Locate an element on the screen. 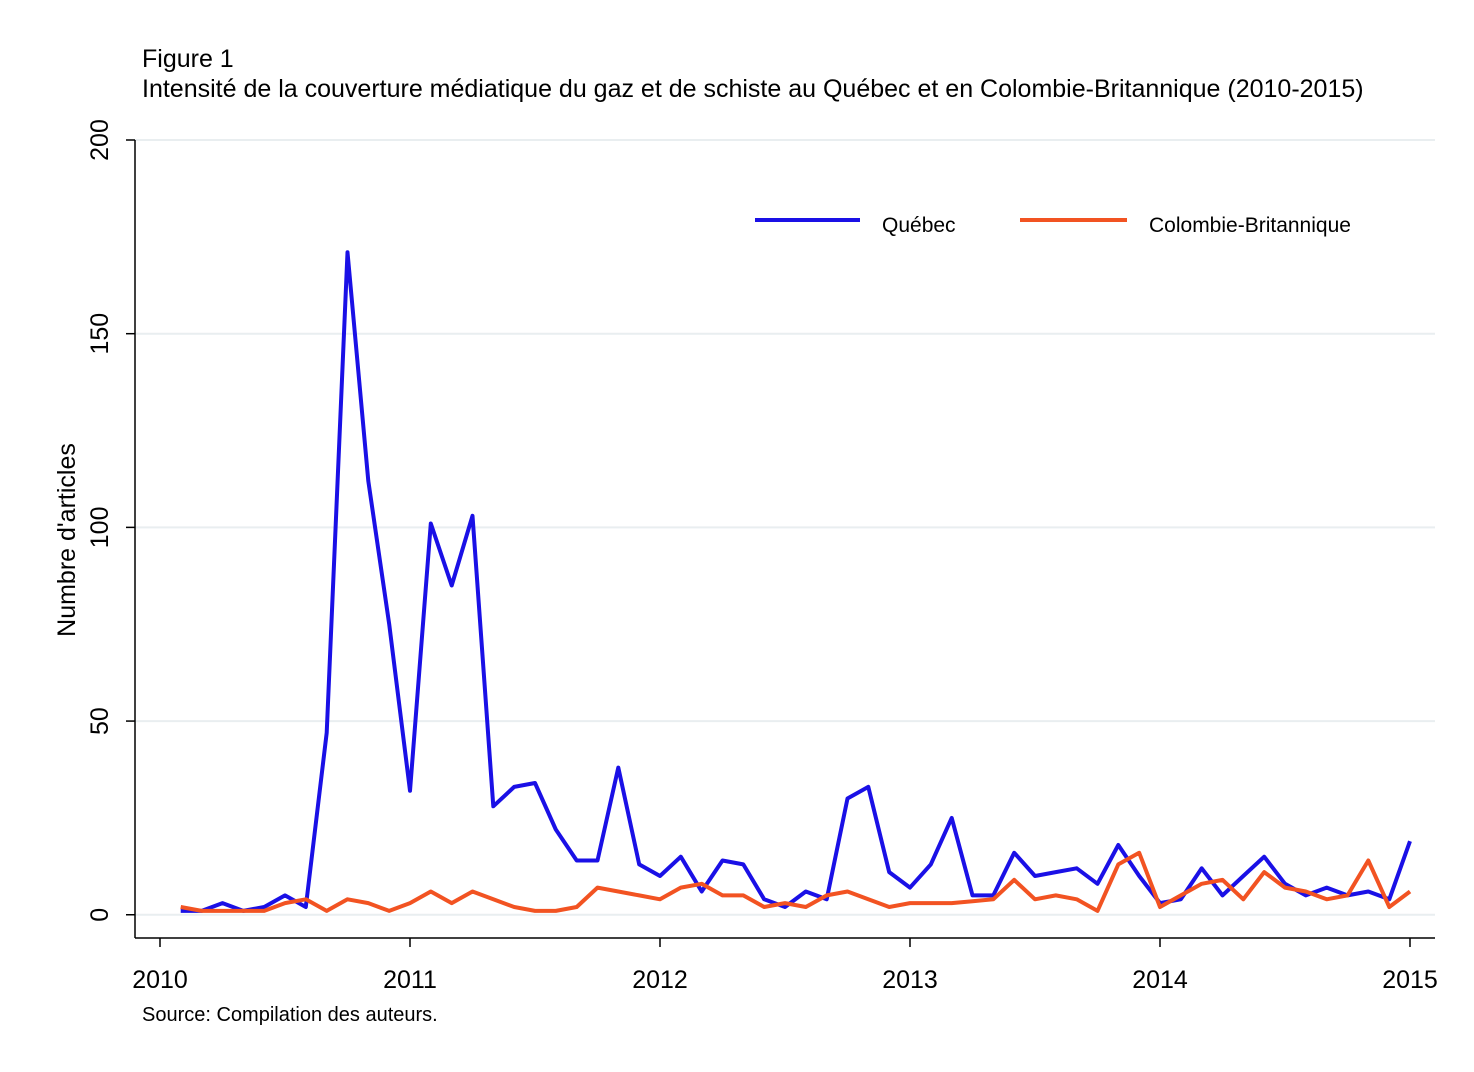 Image resolution: width=1474 pixels, height=1072 pixels. x-tick-label: 2013 is located at coordinates (910, 980).